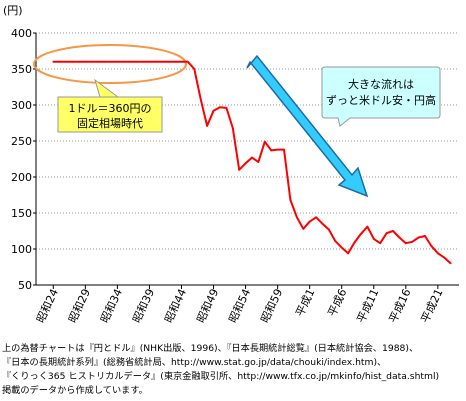 Image resolution: width=466 pixels, height=401 pixels. I want to click on fixed-rate-ellipse, so click(110, 64).